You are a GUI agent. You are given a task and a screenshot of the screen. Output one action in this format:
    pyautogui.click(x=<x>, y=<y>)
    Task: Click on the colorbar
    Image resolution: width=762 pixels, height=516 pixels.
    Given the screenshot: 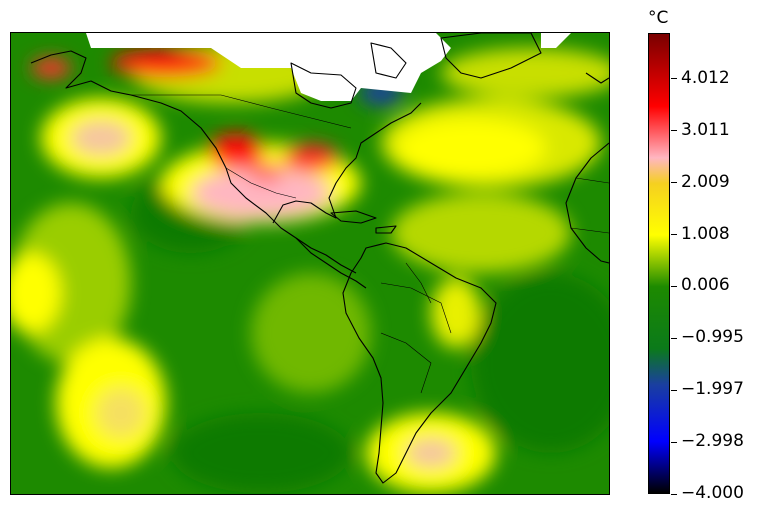 What is the action you would take?
    pyautogui.click(x=659, y=263)
    